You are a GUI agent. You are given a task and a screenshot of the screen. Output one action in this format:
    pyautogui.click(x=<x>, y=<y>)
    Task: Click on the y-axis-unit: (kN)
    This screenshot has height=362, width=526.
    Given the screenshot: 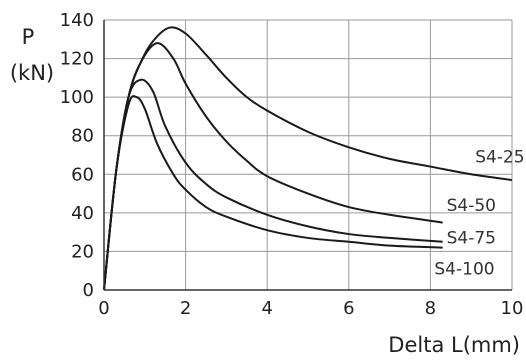 What is the action you would take?
    pyautogui.click(x=32, y=73)
    